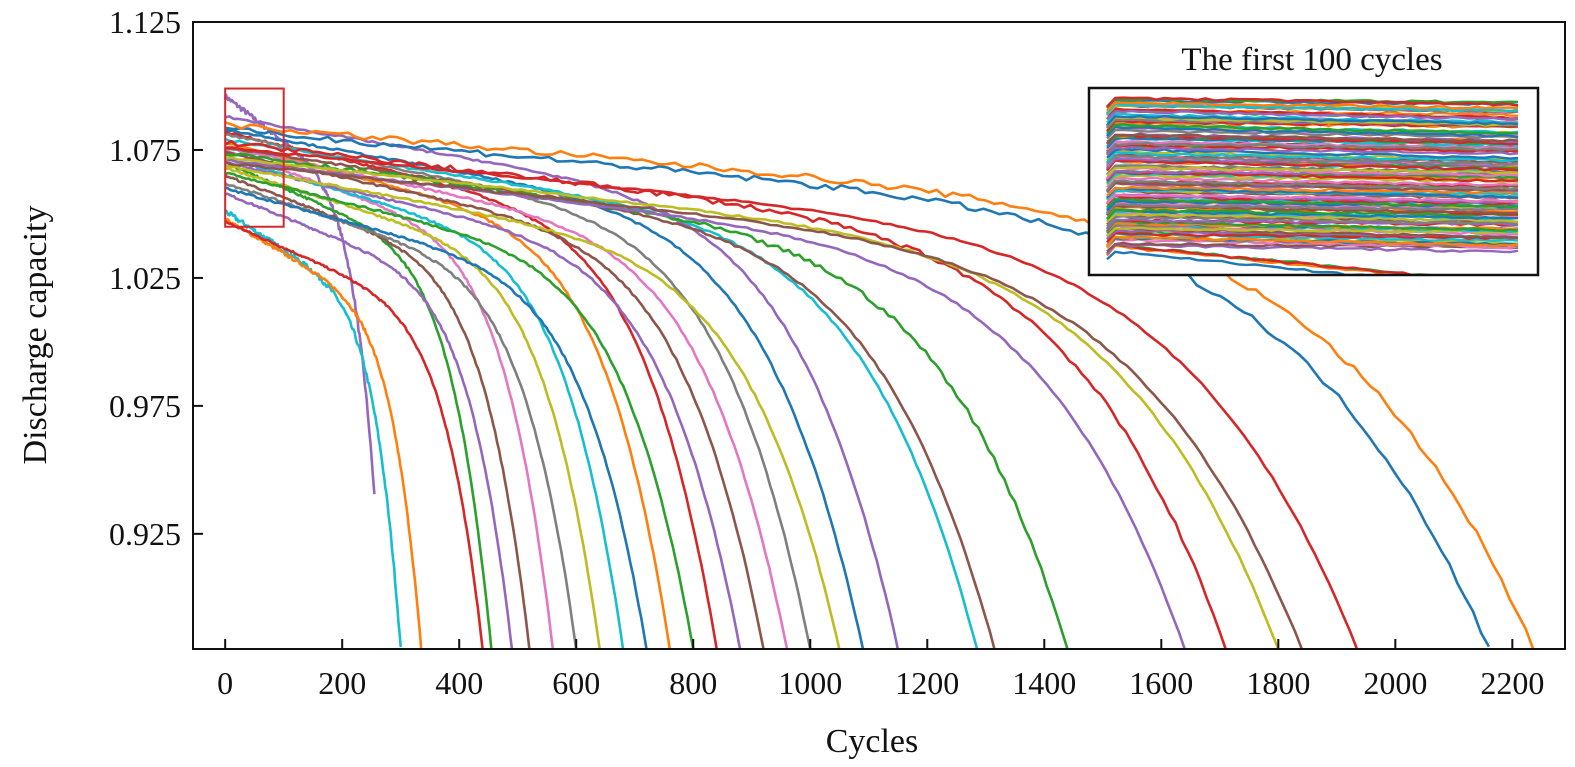  I want to click on inset-title: The first 100 cycles, so click(1311, 60).